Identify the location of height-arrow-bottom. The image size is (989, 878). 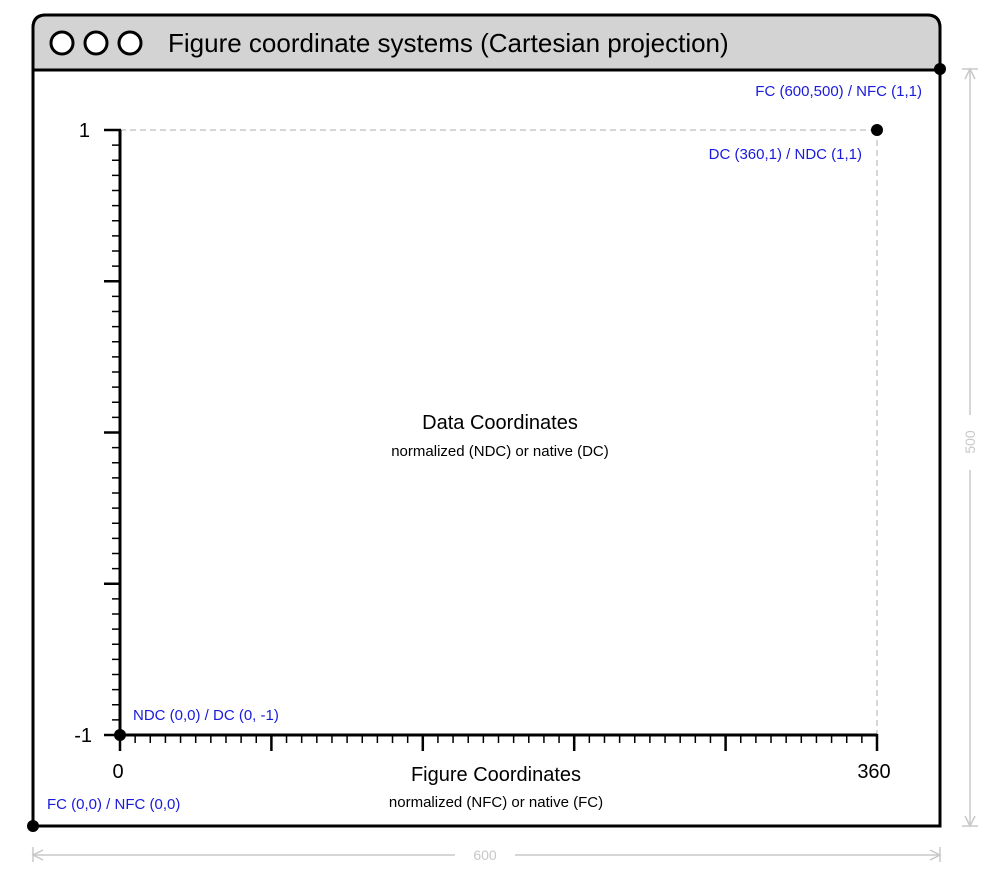
(970, 821).